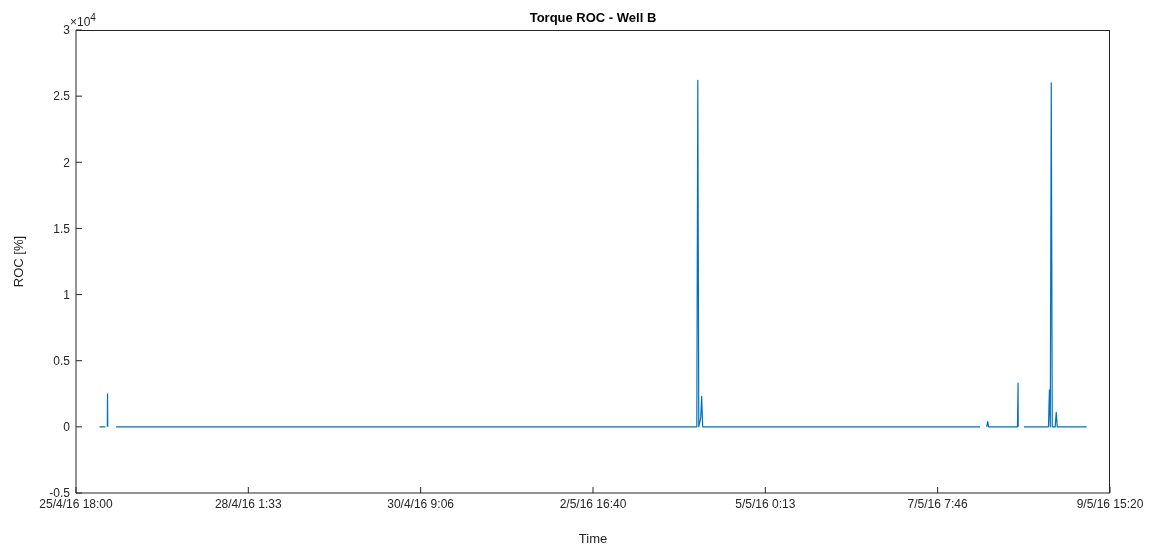  Describe the element at coordinates (62, 360) in the screenshot. I see `y-tick-label: 0.5` at that location.